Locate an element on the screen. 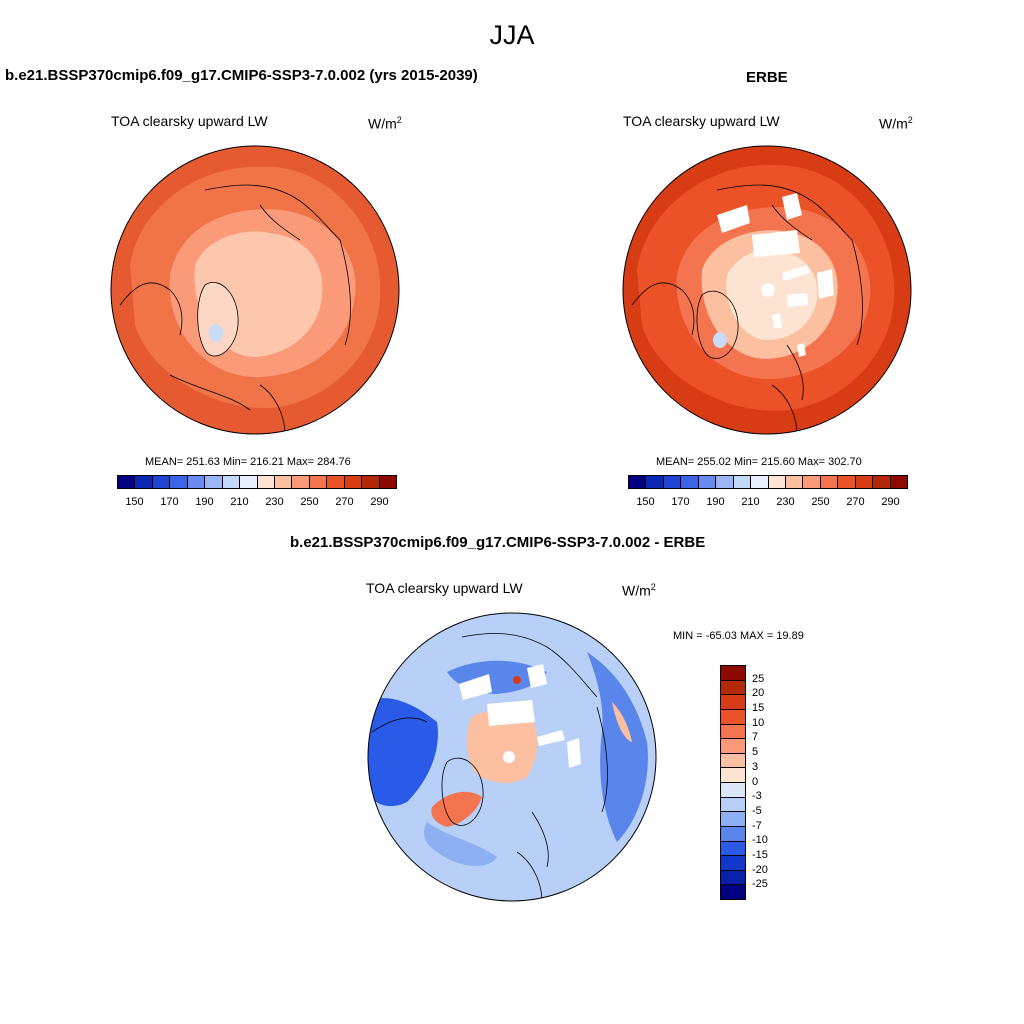 The width and height of the screenshot is (1024, 1024). diff-stats: MIN = -65.03 MAX = 19.89 is located at coordinates (738, 636).